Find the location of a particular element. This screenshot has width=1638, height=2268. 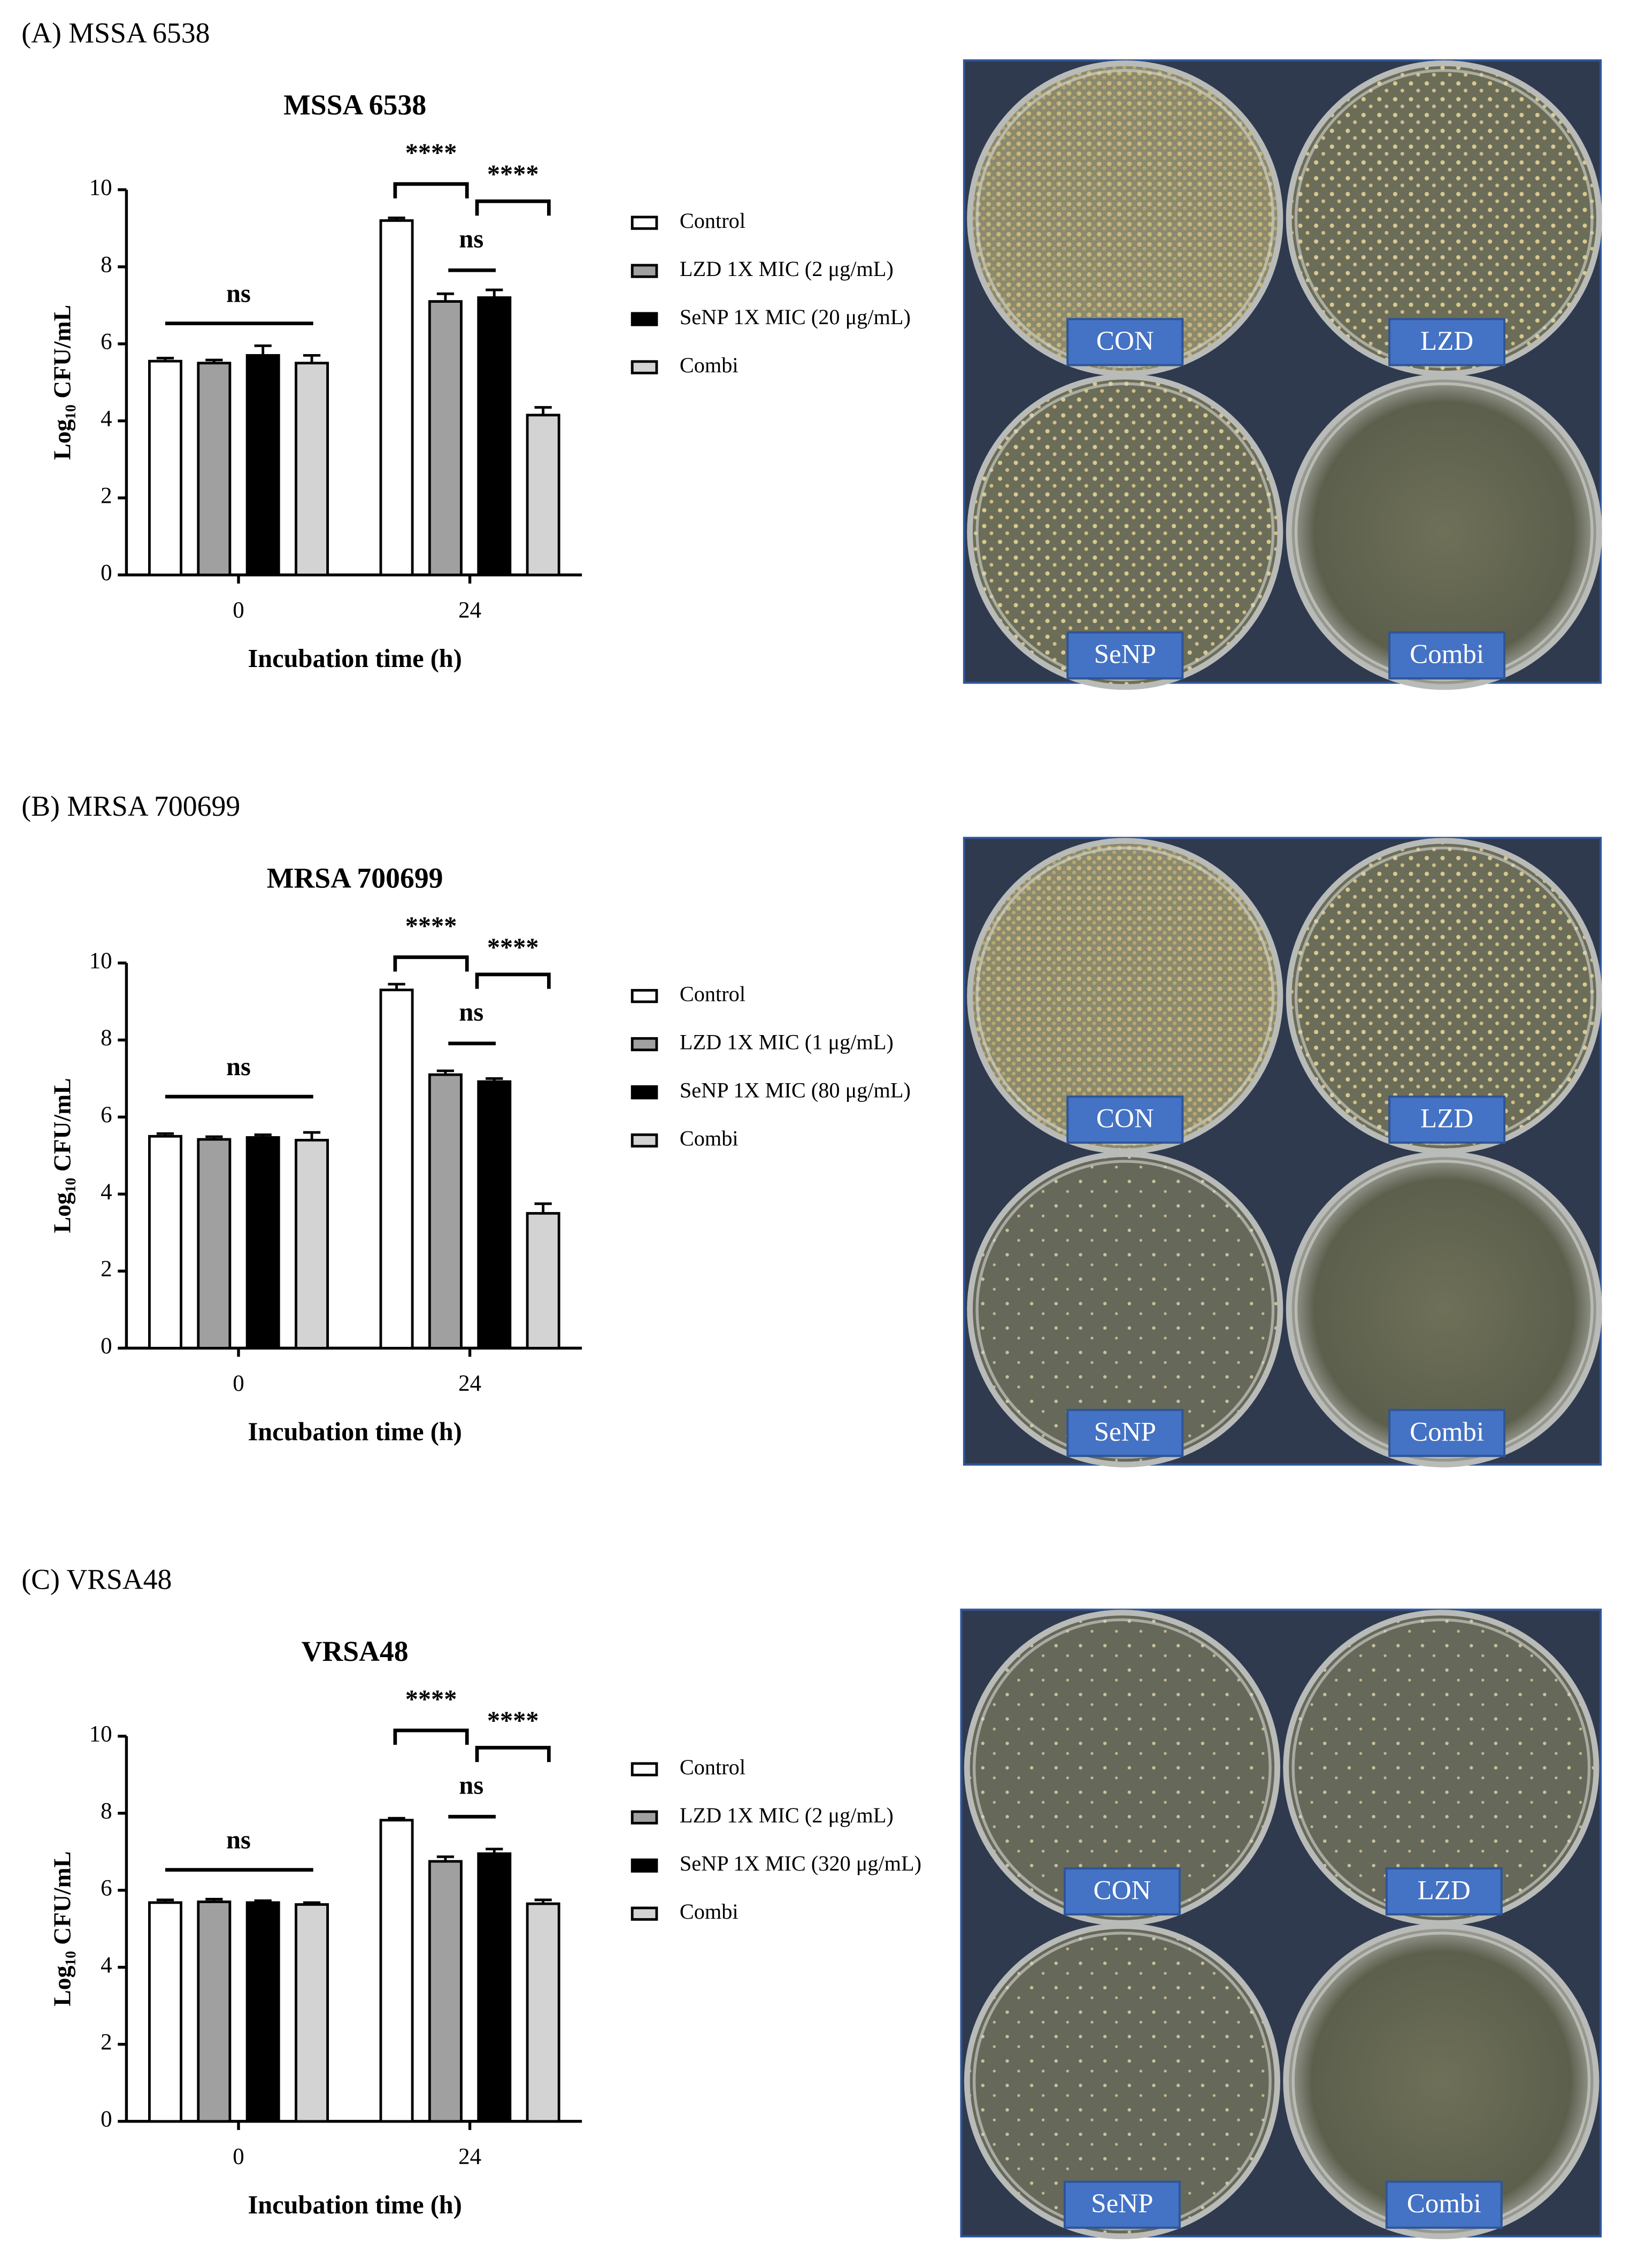

legend-label: SeNP 1X MIC (320 μg/mL) is located at coordinates (801, 1863).